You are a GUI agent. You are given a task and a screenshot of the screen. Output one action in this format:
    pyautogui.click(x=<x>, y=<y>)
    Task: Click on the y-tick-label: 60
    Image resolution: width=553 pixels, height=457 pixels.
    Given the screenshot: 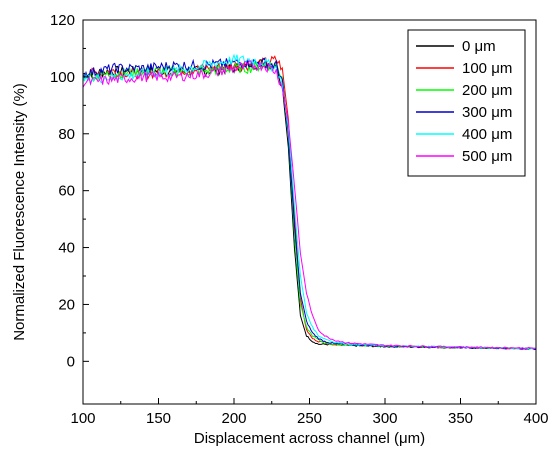 What is the action you would take?
    pyautogui.click(x=66, y=191)
    